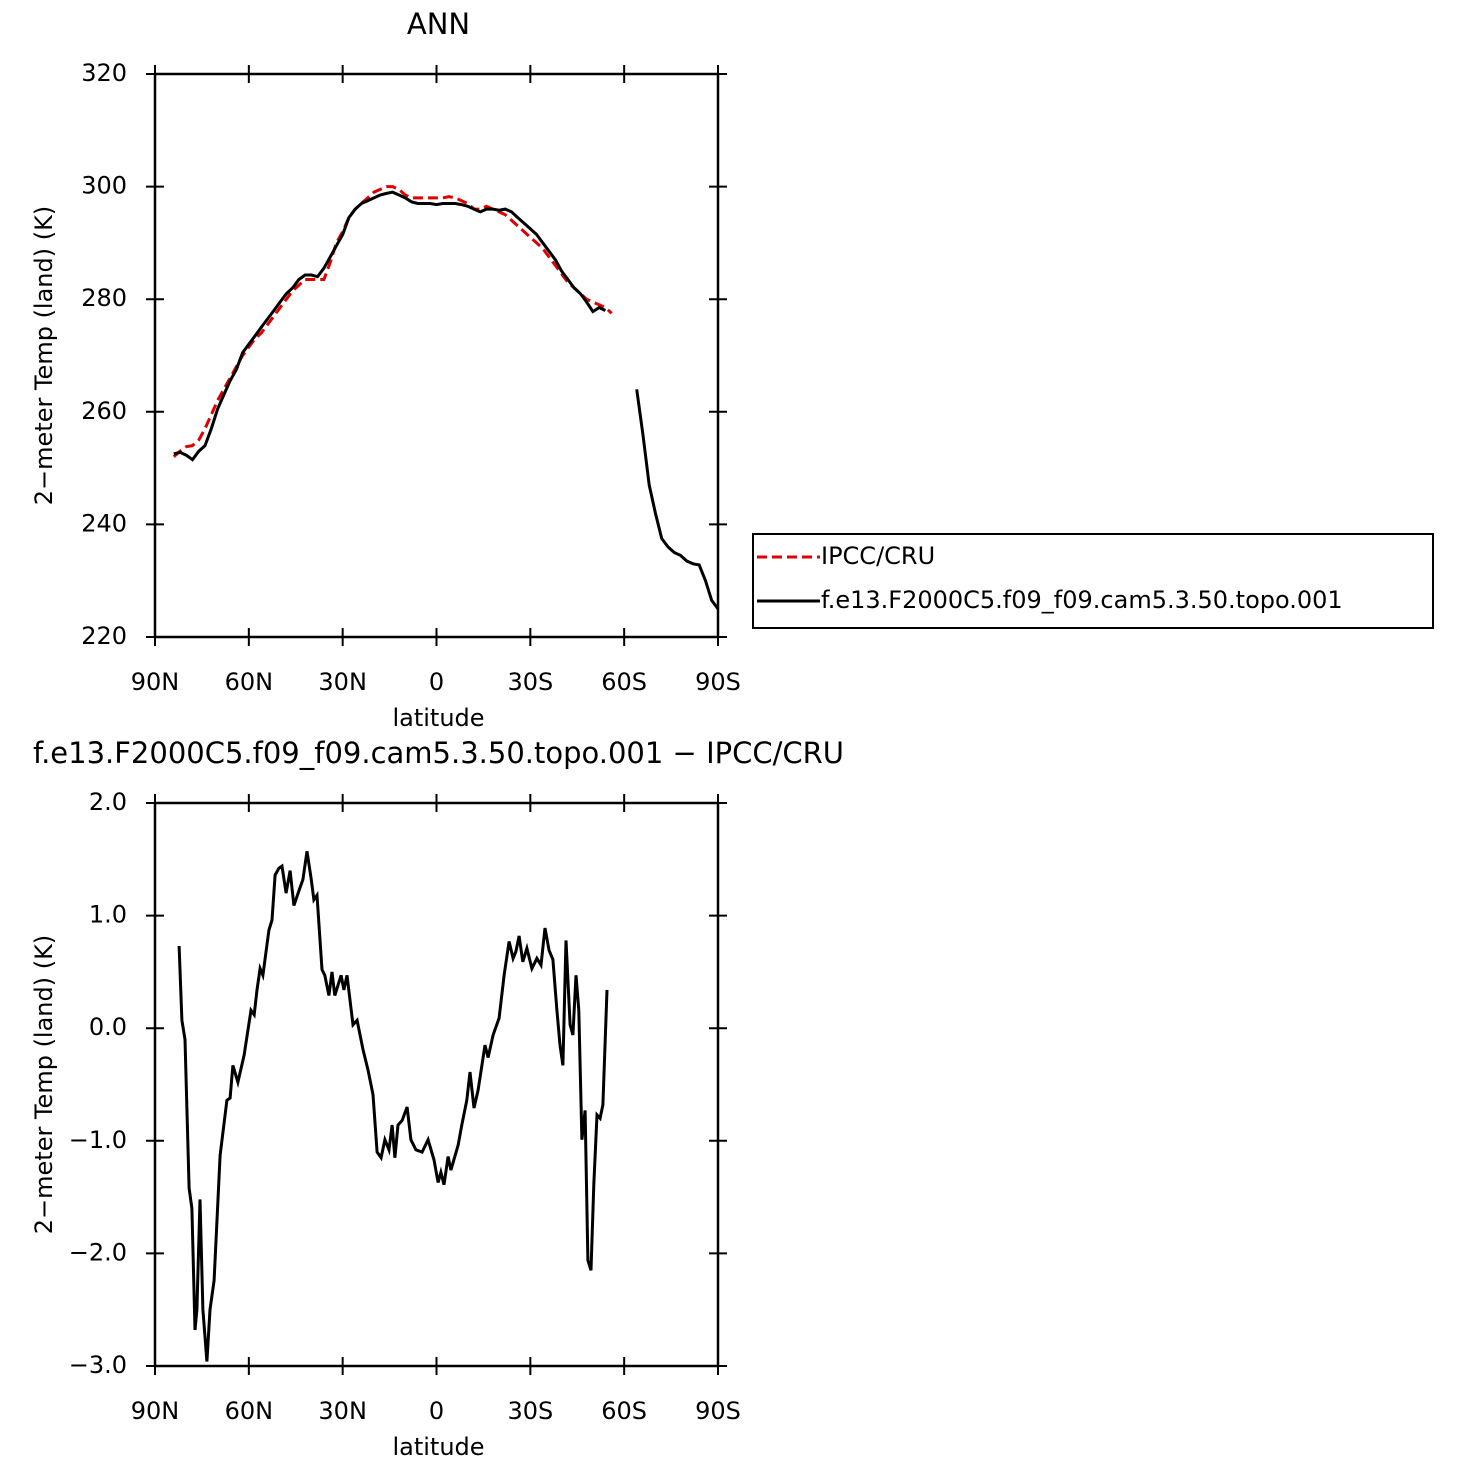 This screenshot has height=1469, width=1466. I want to click on chart-title: ANN, so click(438, 24).